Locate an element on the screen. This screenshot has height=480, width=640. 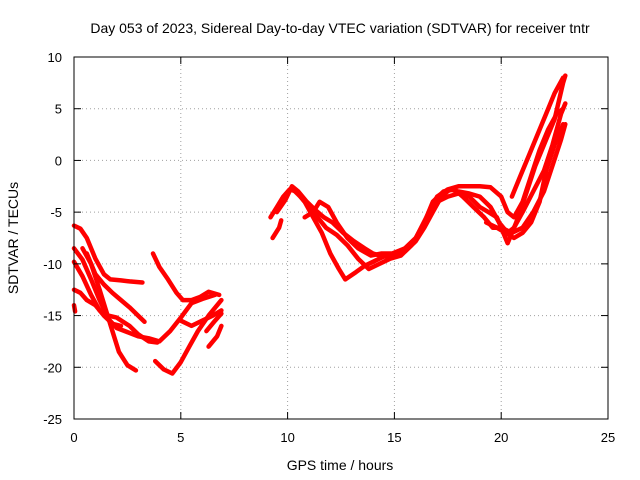
x-tick-label: 20 is located at coordinates (501, 437).